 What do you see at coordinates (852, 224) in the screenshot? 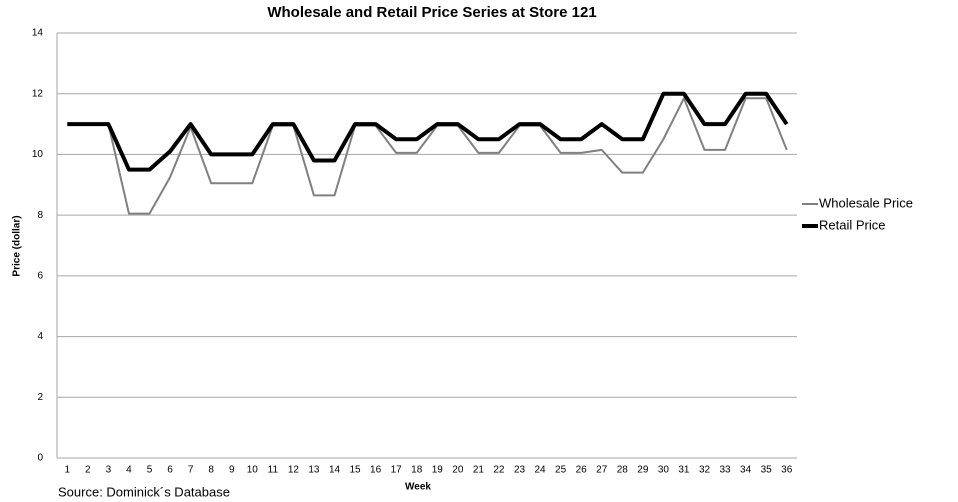
I see `legend-label: Retail Price` at bounding box center [852, 224].